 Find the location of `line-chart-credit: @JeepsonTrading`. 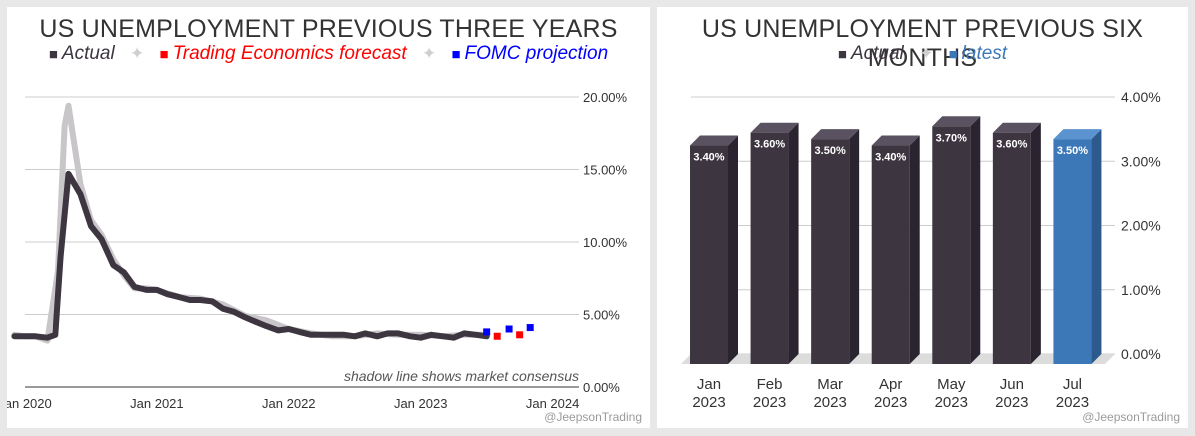

line-chart-credit: @JeepsonTrading is located at coordinates (593, 417).